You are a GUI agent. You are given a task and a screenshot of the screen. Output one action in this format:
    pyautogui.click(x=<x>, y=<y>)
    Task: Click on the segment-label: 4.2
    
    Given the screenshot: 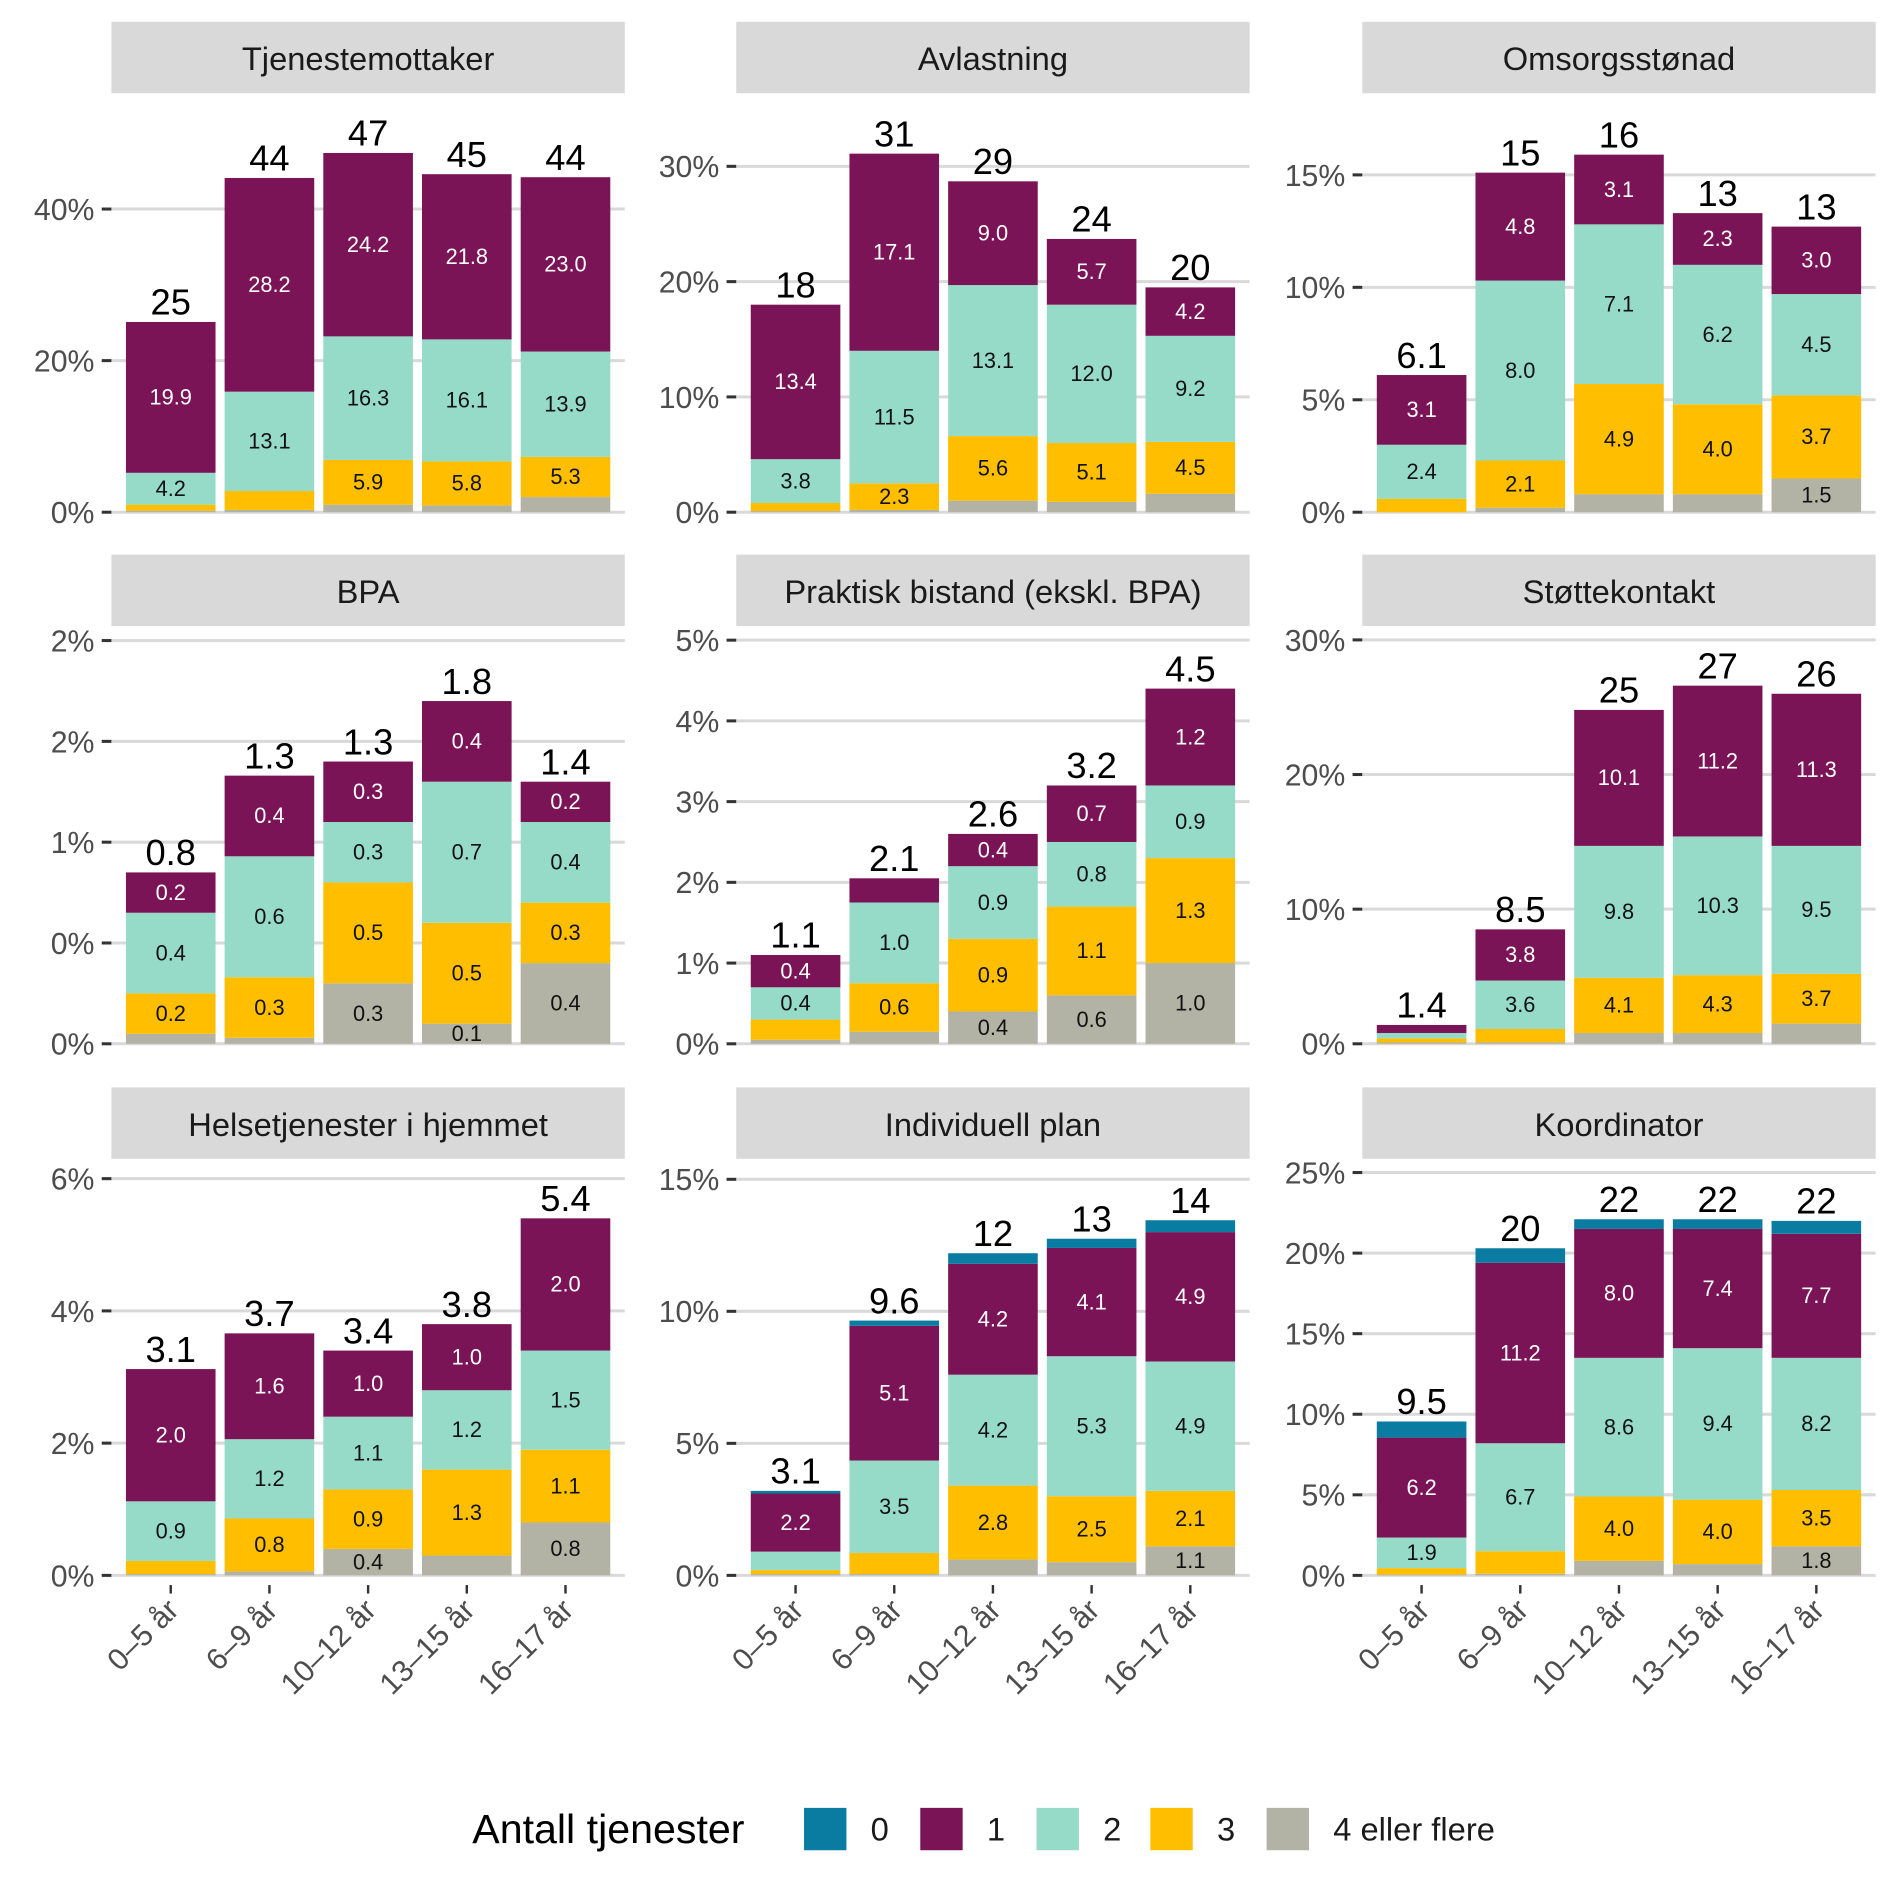 What is the action you would take?
    pyautogui.click(x=993, y=1319)
    